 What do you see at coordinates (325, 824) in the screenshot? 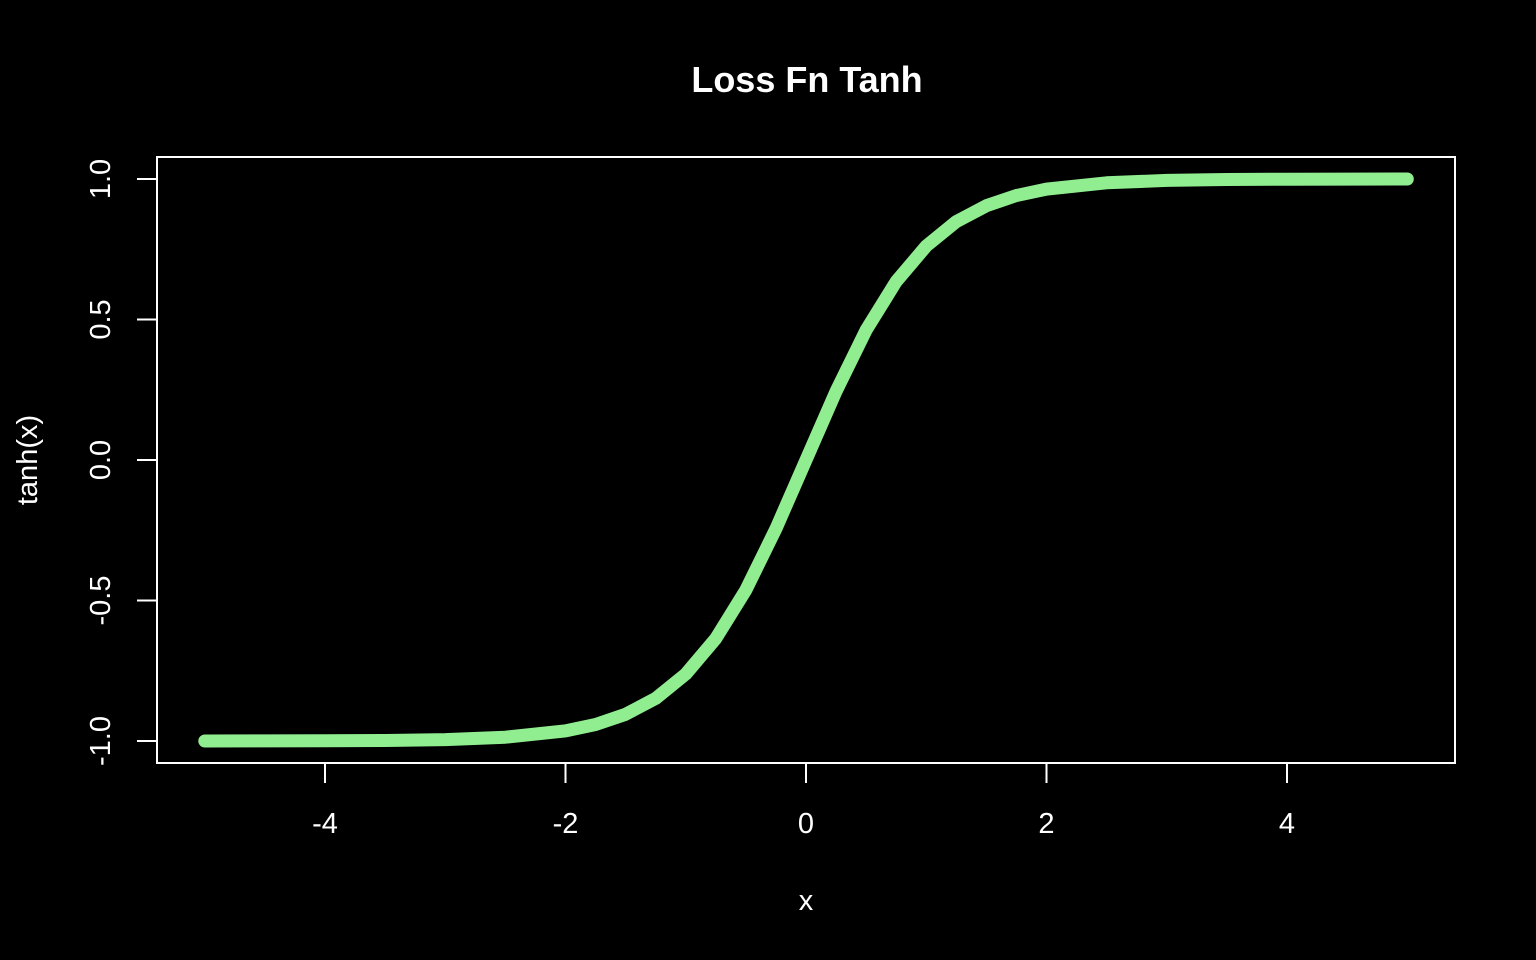
I see `x-tick-label: -4` at bounding box center [325, 824].